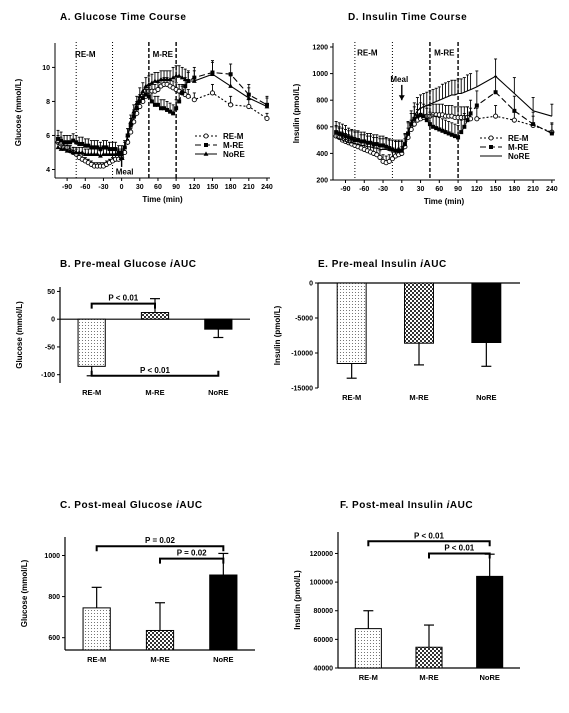 The width and height of the screenshot is (569, 713). Describe the element at coordinates (176, 187) in the screenshot. I see `x-tick-label: 90` at that location.